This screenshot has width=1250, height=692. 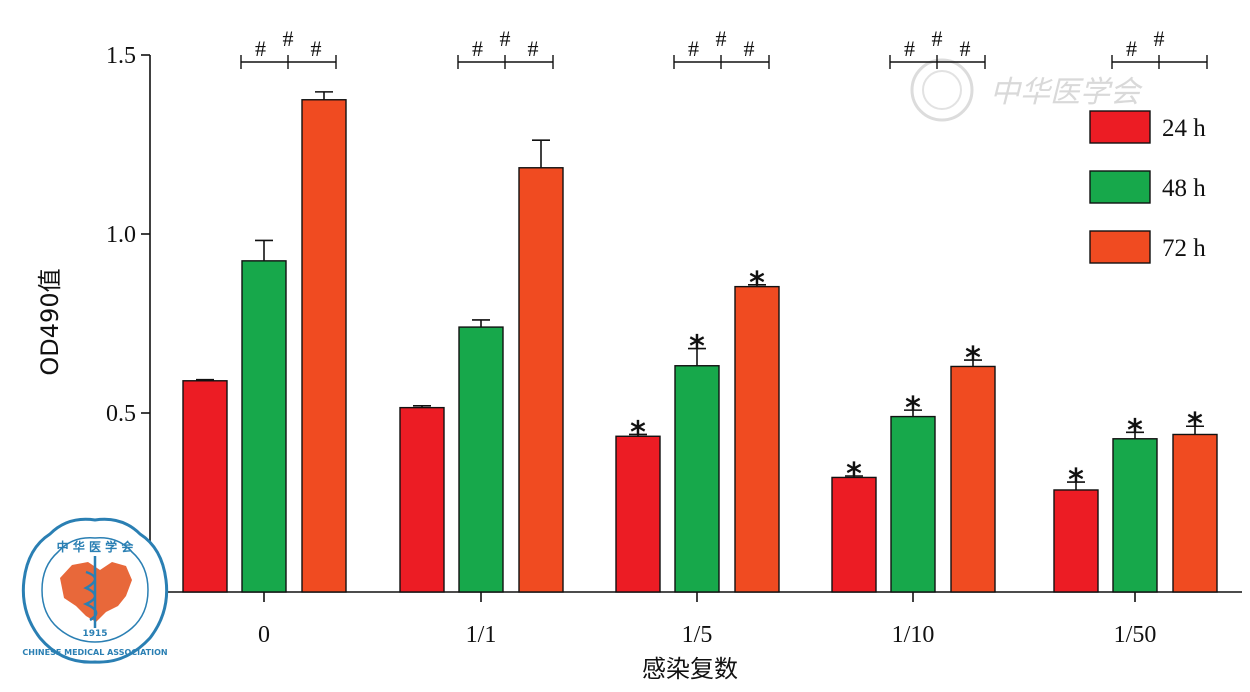 What do you see at coordinates (913, 635) in the screenshot?
I see `x-tick-label: 1/10` at bounding box center [913, 635].